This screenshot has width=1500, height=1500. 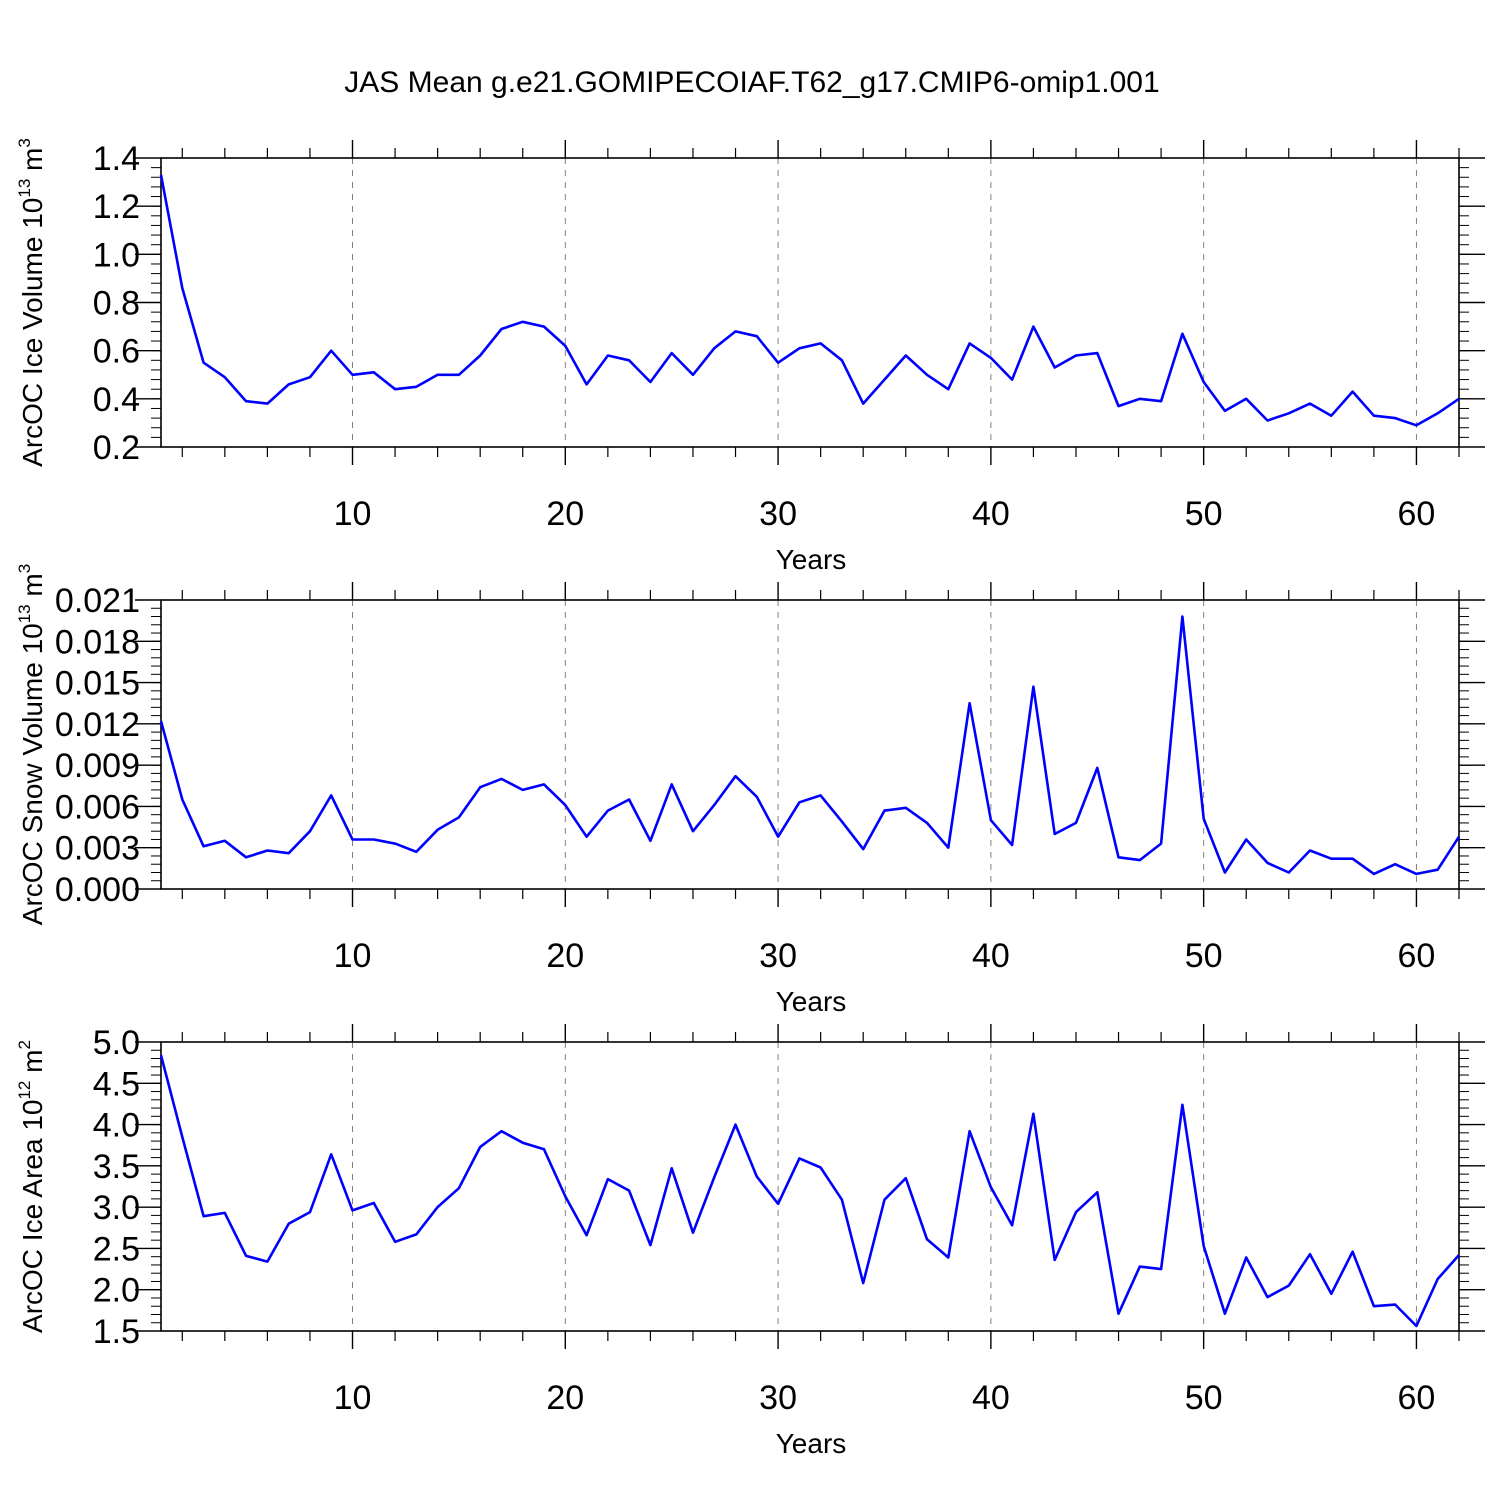 I want to click on y-axis-label: ArcOC Ice Area 1012 m2, so click(x=31, y=1186).